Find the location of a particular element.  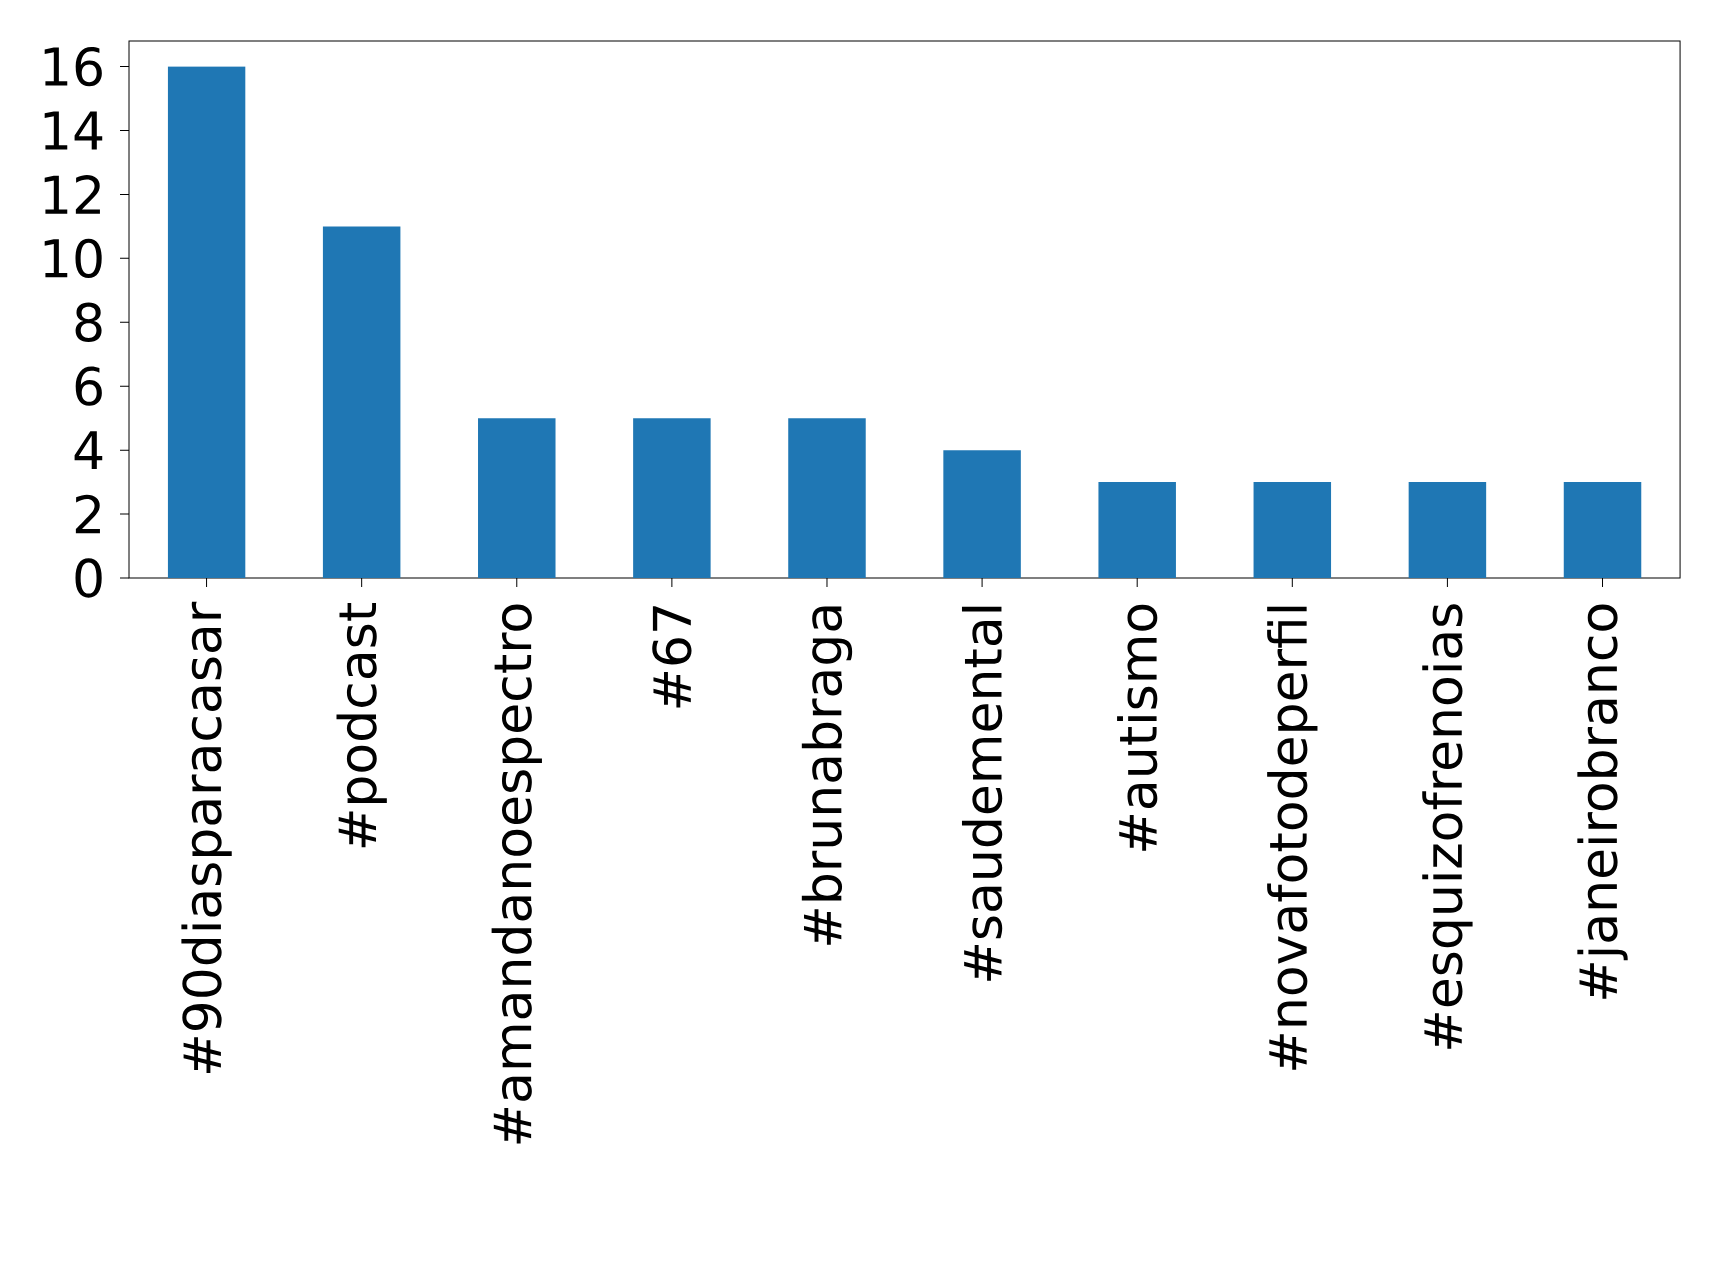

x-tick-label: #podcast is located at coordinates (361, 725).